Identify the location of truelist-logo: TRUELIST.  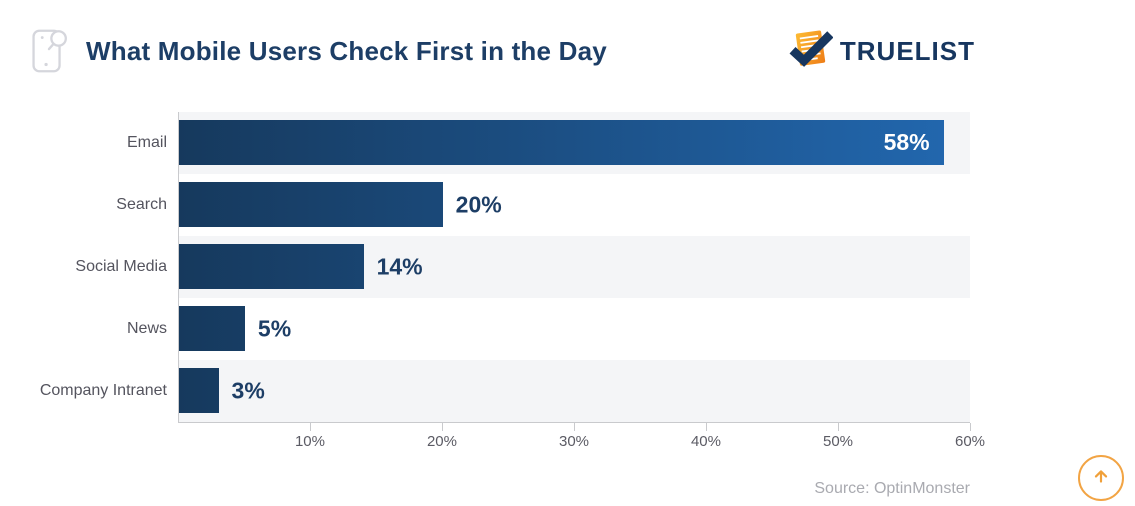
(882, 51).